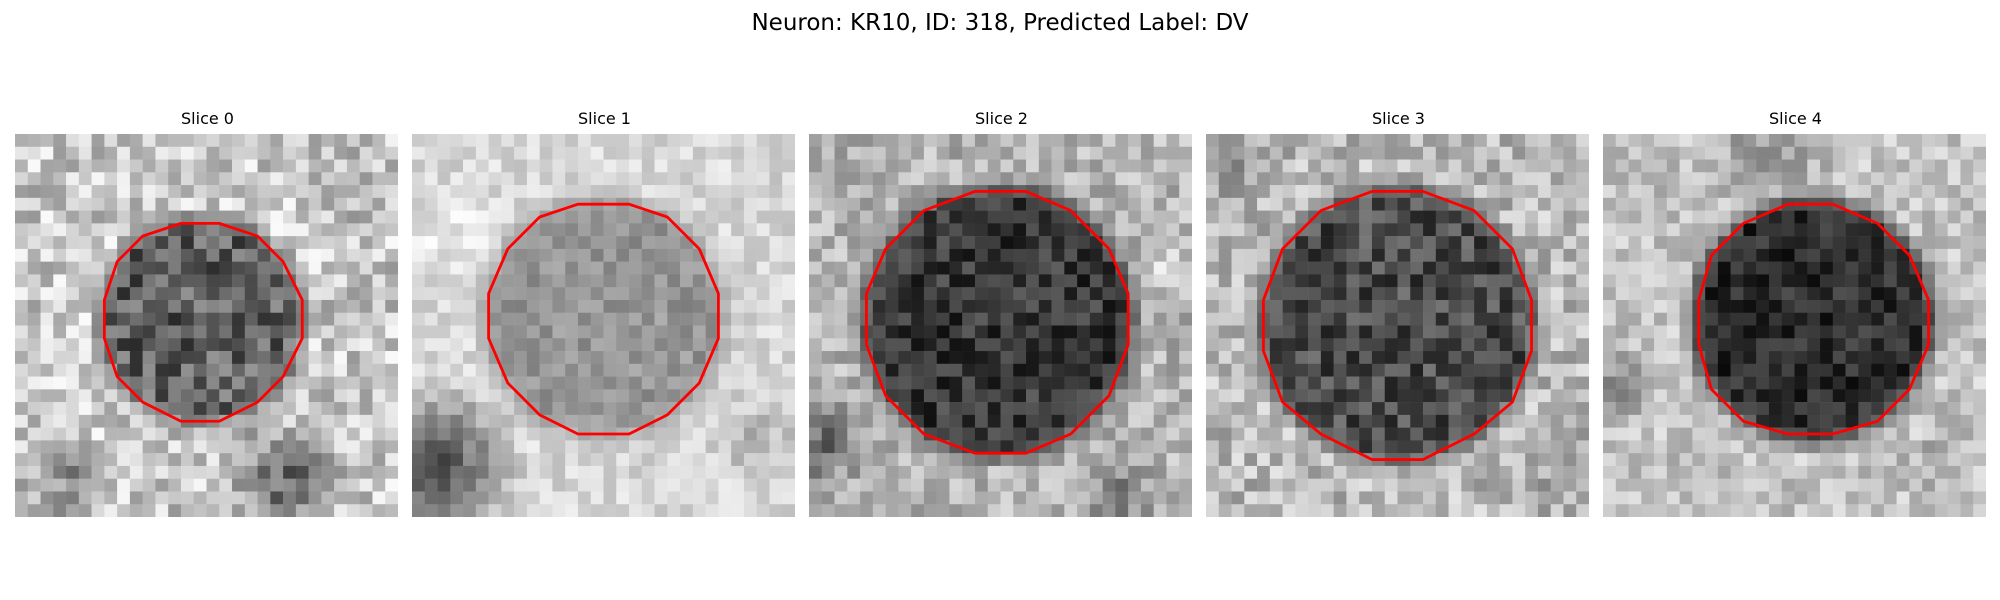 This screenshot has height=600, width=2000. Describe the element at coordinates (1001, 118) in the screenshot. I see `slice-title: Slice 2` at that location.